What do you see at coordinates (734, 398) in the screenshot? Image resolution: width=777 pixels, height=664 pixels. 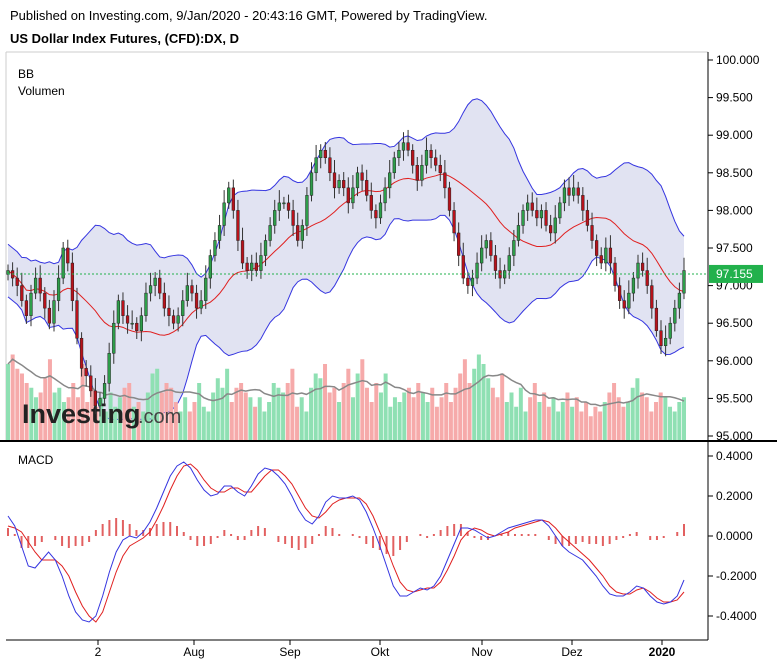 I see `price-tick-label: 95.500` at bounding box center [734, 398].